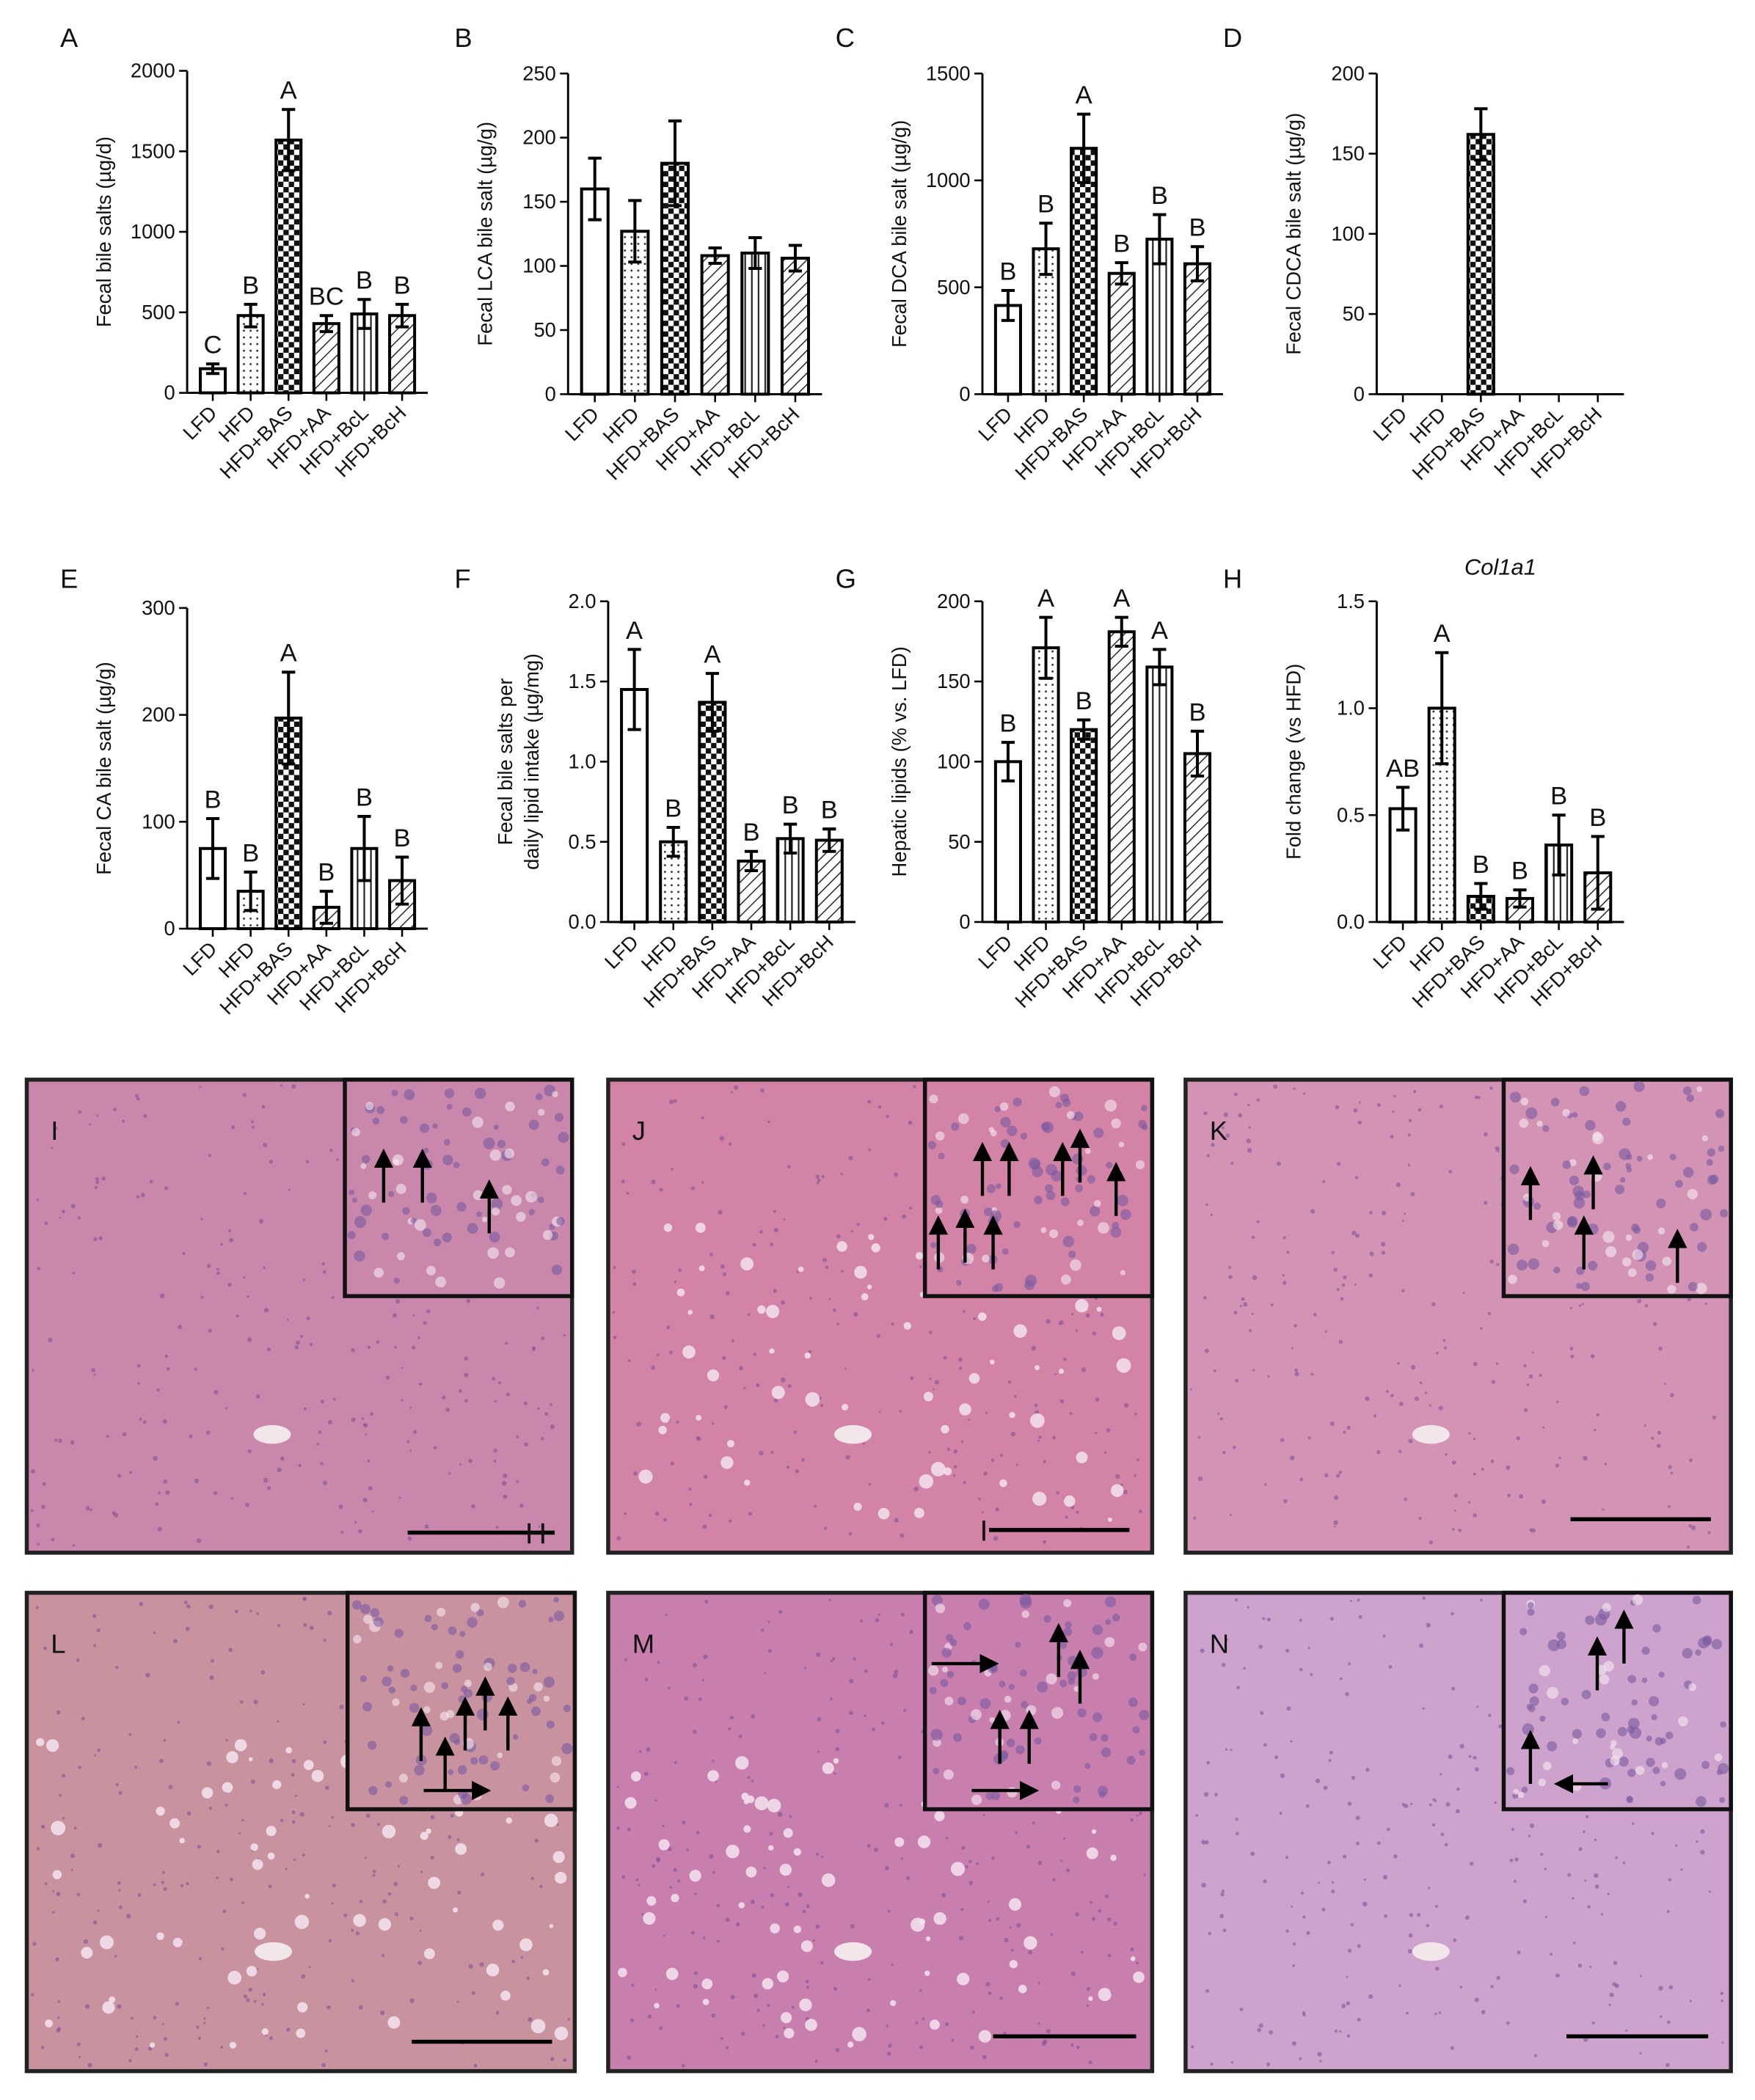 The image size is (1755, 2100). What do you see at coordinates (1046, 598) in the screenshot?
I see `significance-letter: A` at bounding box center [1046, 598].